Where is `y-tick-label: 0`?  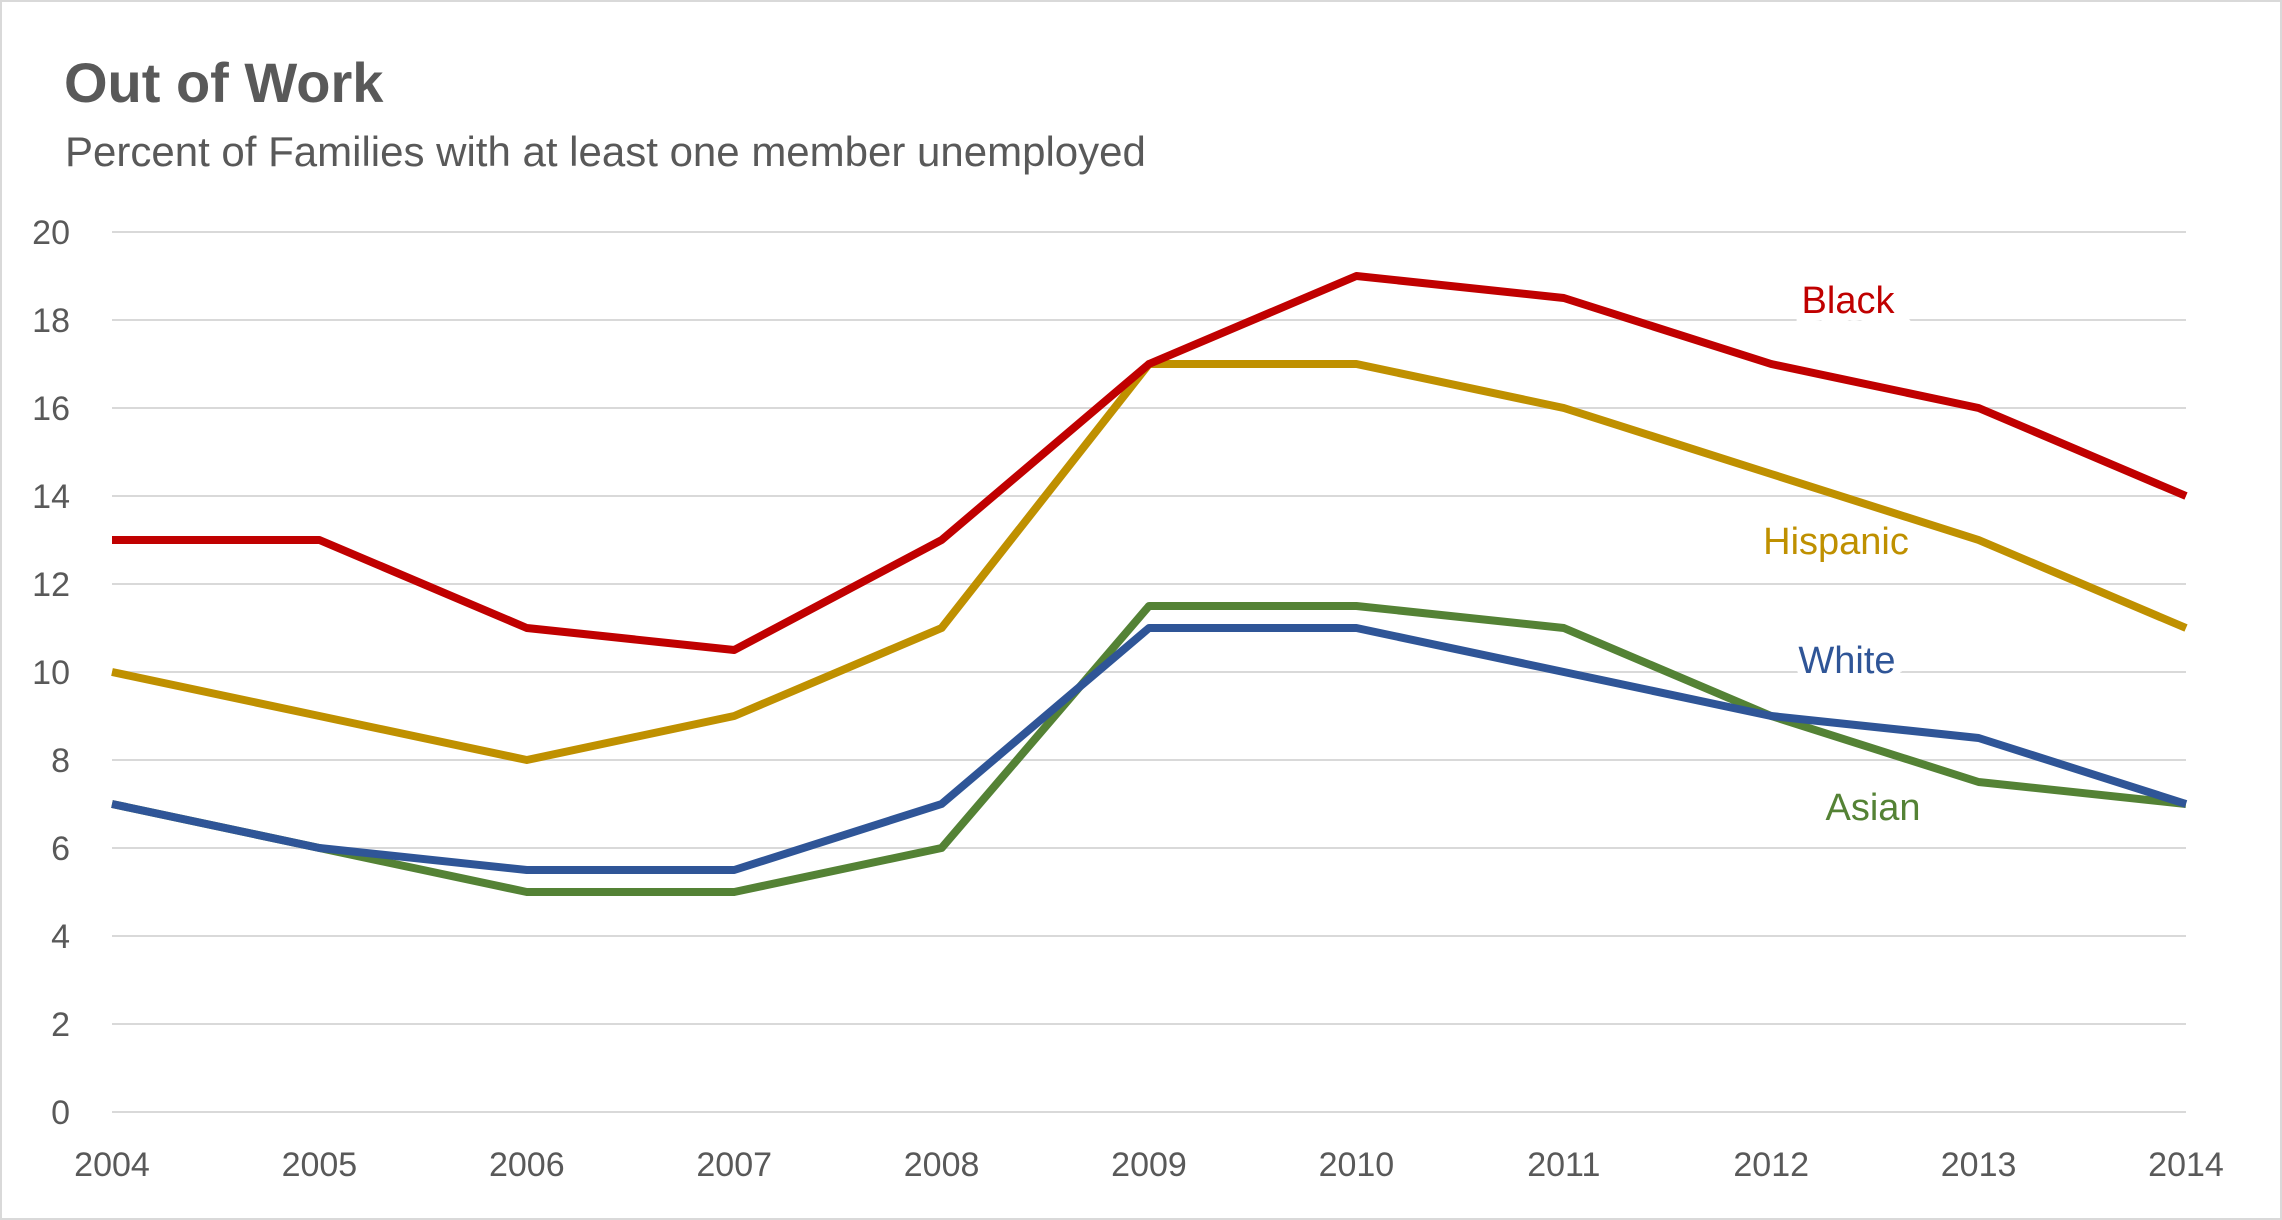 y-tick-label: 0 is located at coordinates (60, 1113).